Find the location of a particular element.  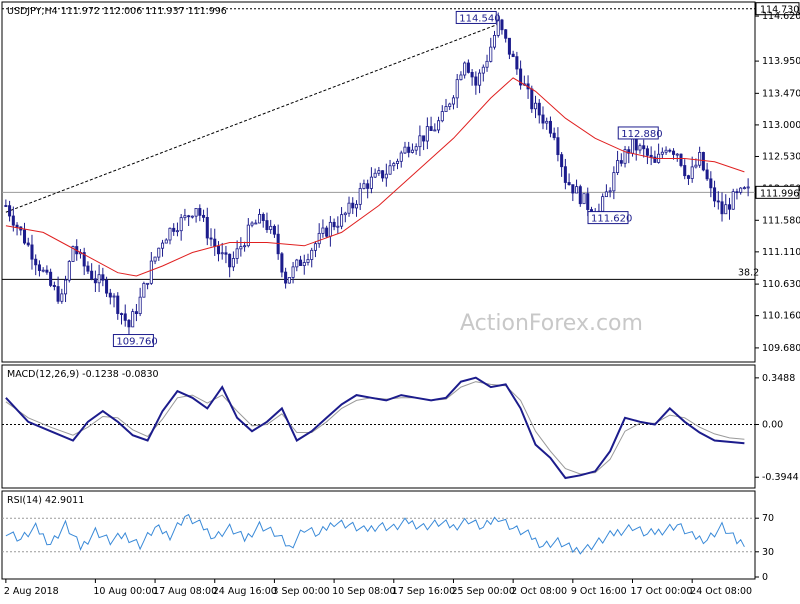

macd-axis: 0.3488 0.00 -0.3944 is located at coordinates (777, 428).